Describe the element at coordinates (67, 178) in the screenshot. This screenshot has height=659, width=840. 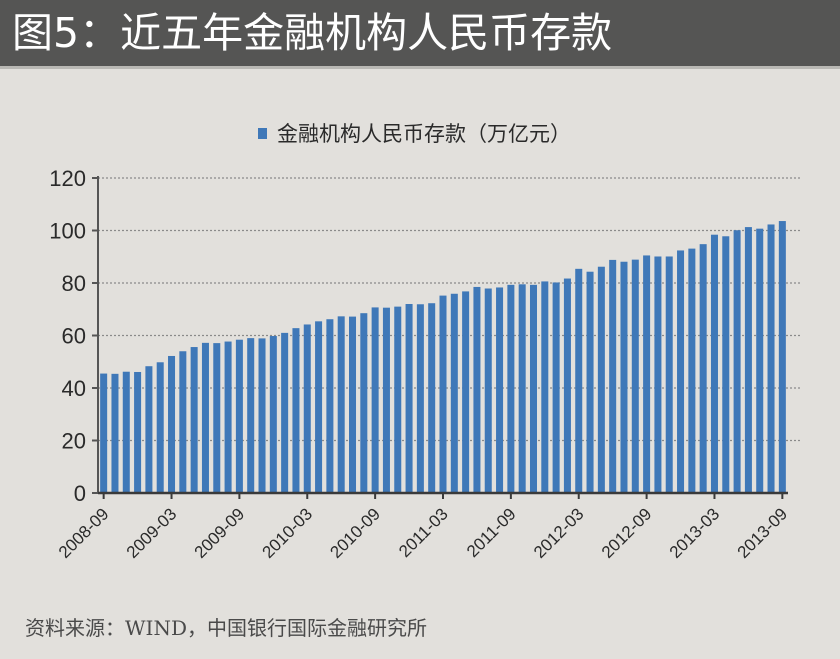
I see `y-tick-label: 120` at that location.